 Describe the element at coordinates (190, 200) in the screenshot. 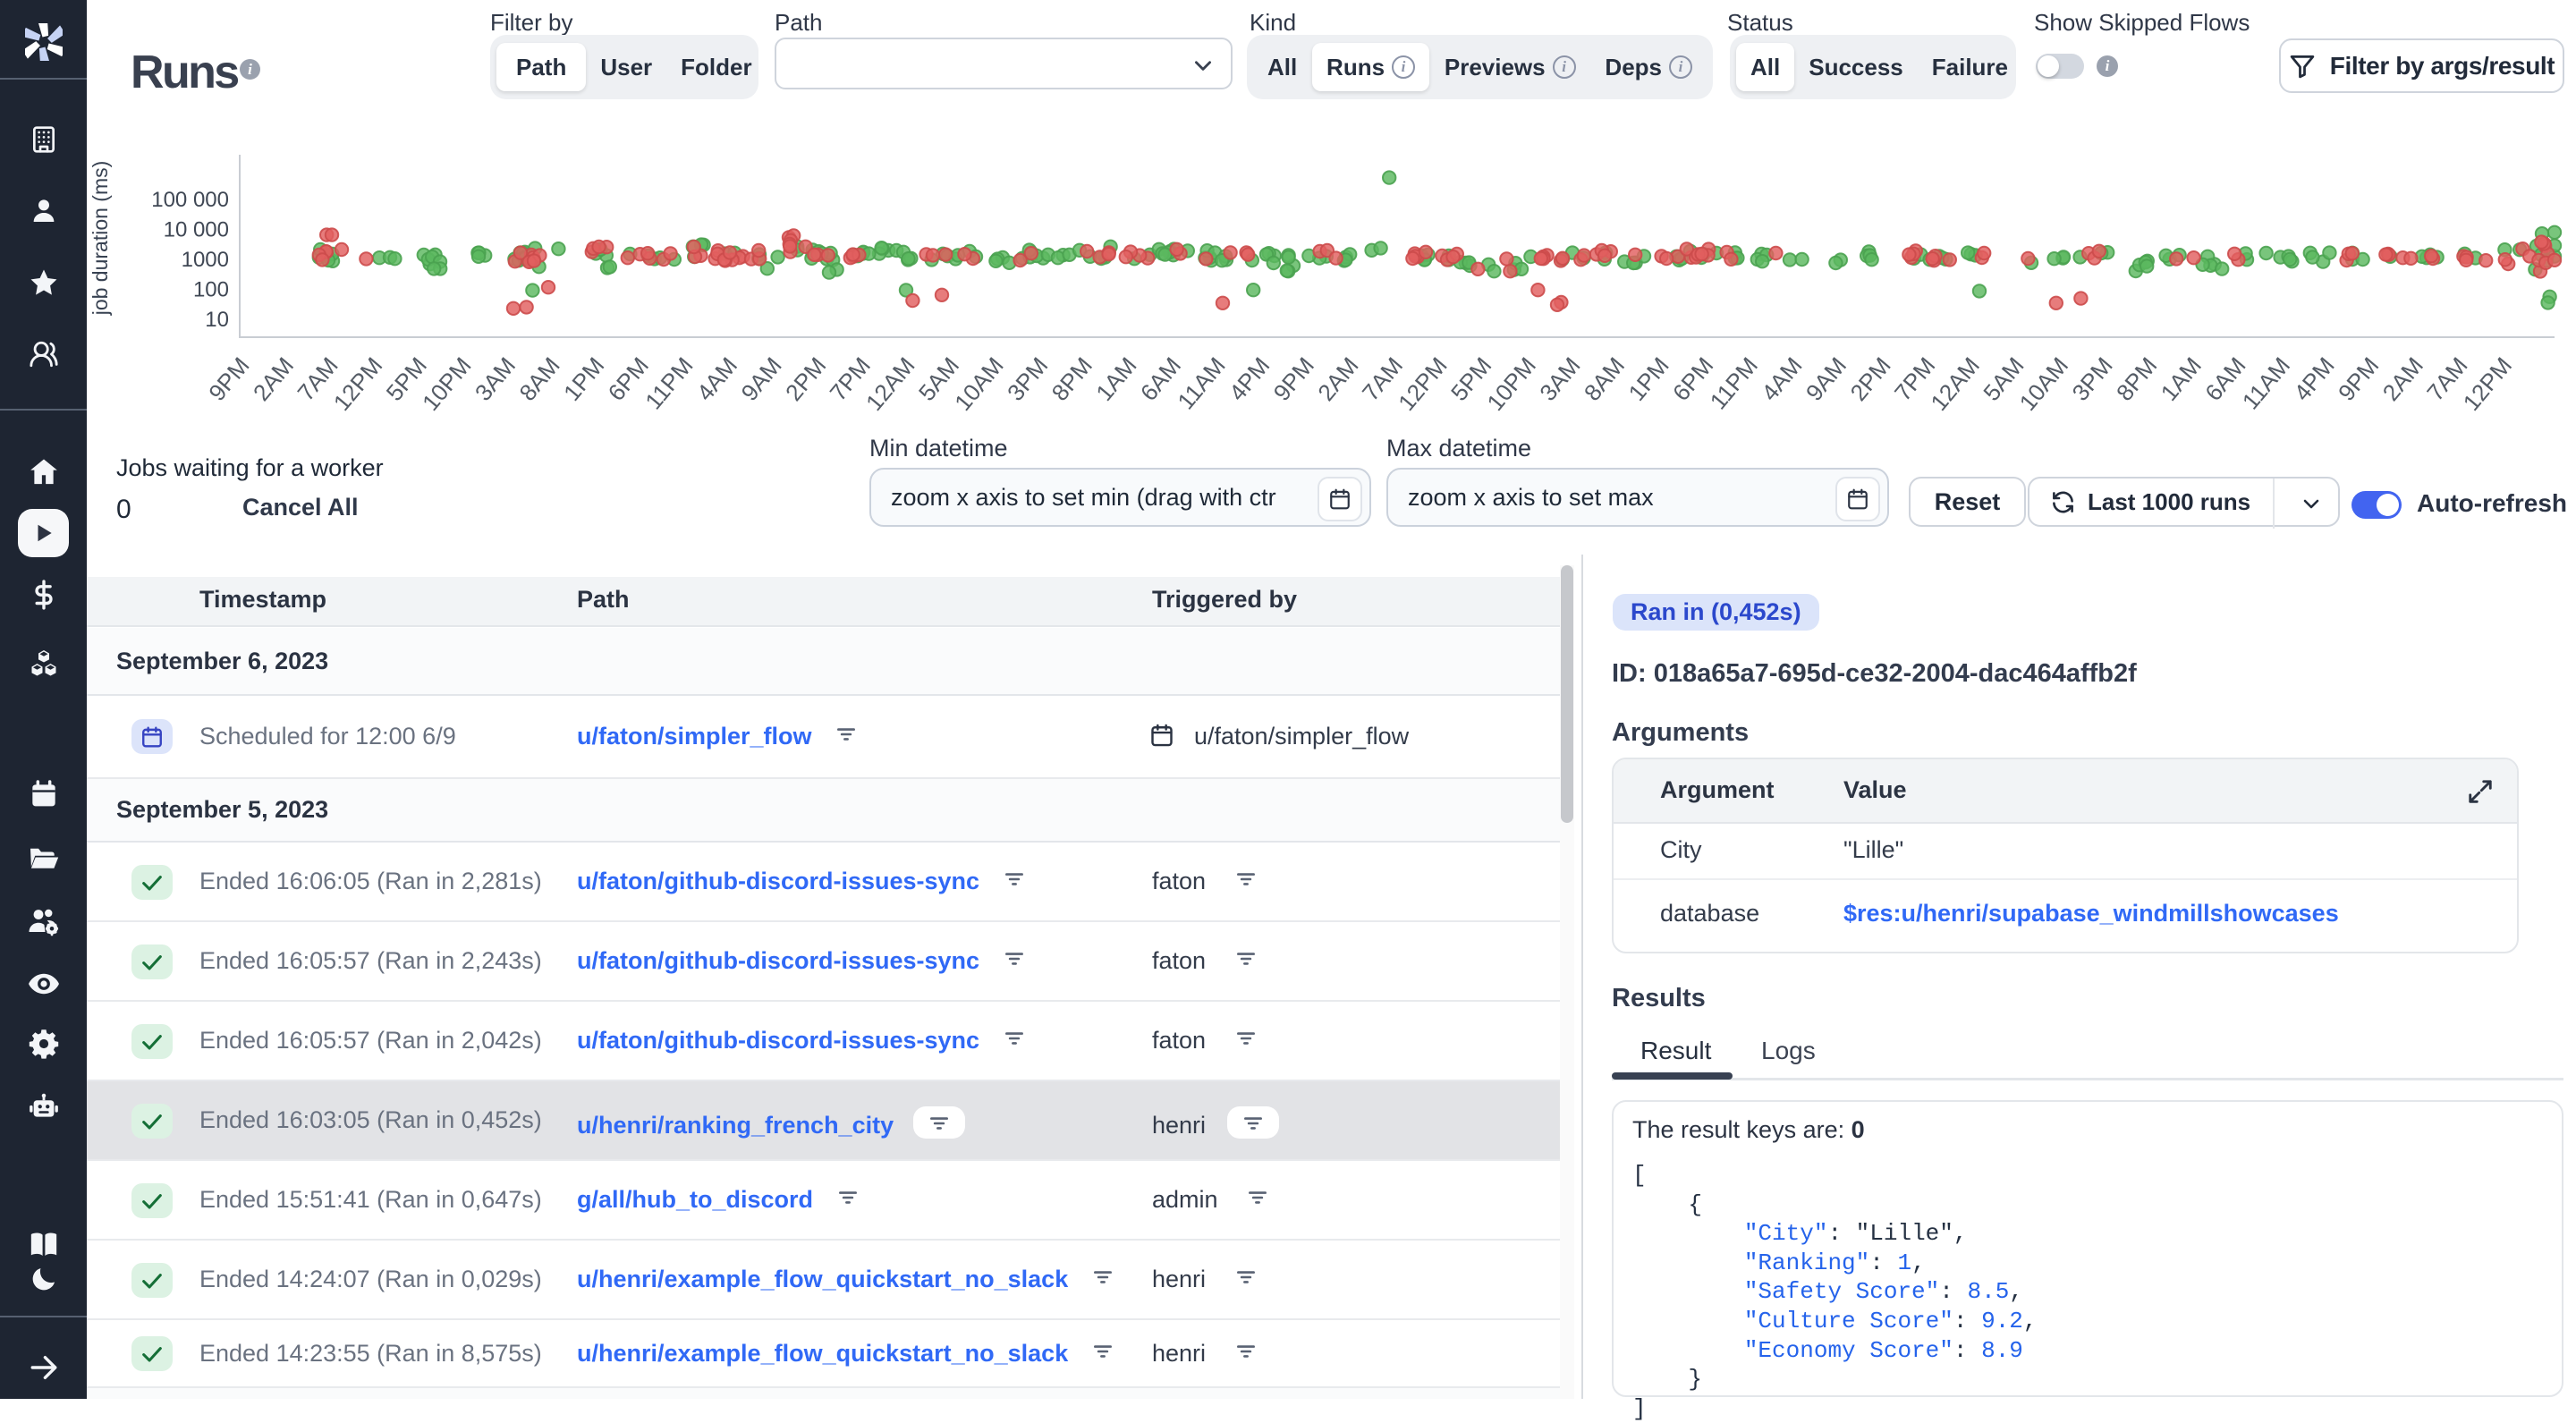

I see `svg-text: 100 000` at that location.